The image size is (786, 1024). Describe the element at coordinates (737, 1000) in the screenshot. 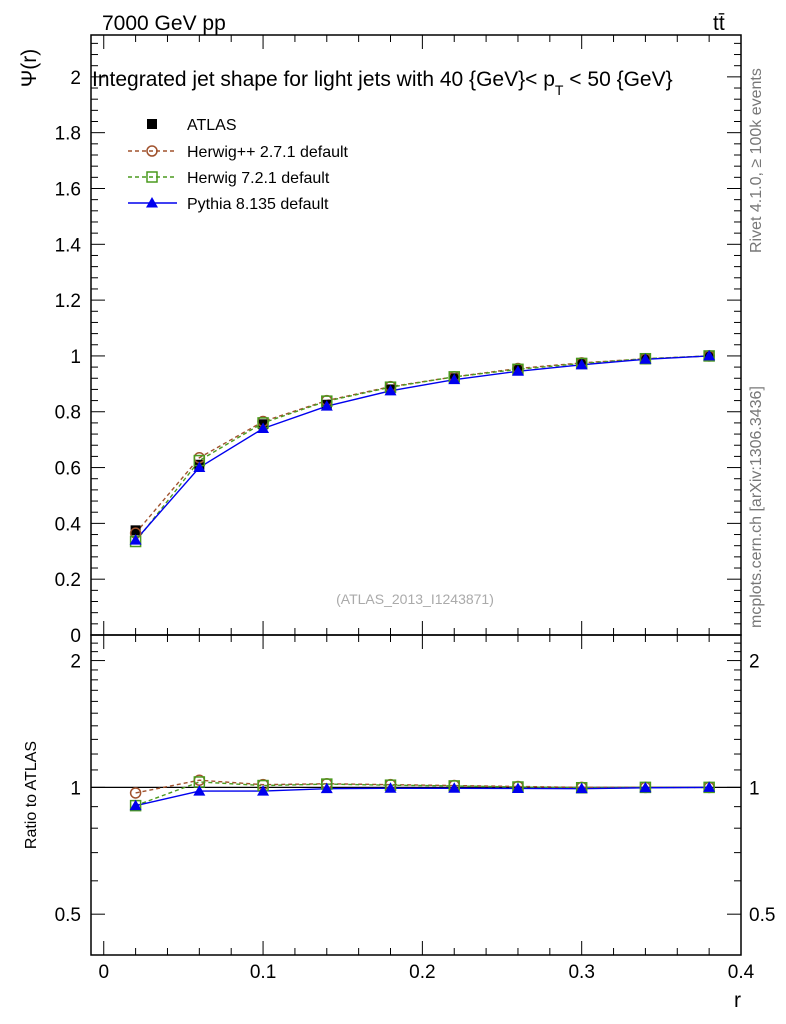

I see `x-axis-label: r` at that location.